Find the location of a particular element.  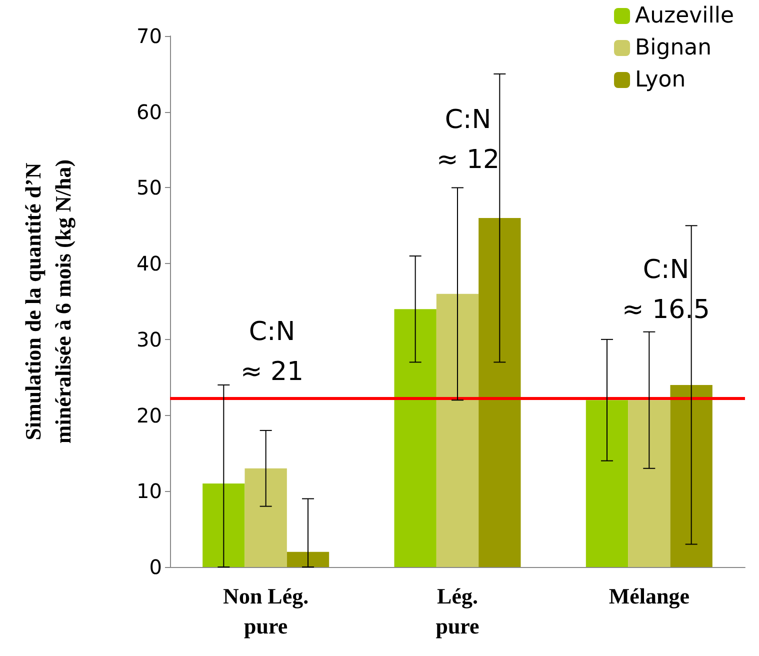

annotation: C:N ≈ 21 is located at coordinates (272, 352).